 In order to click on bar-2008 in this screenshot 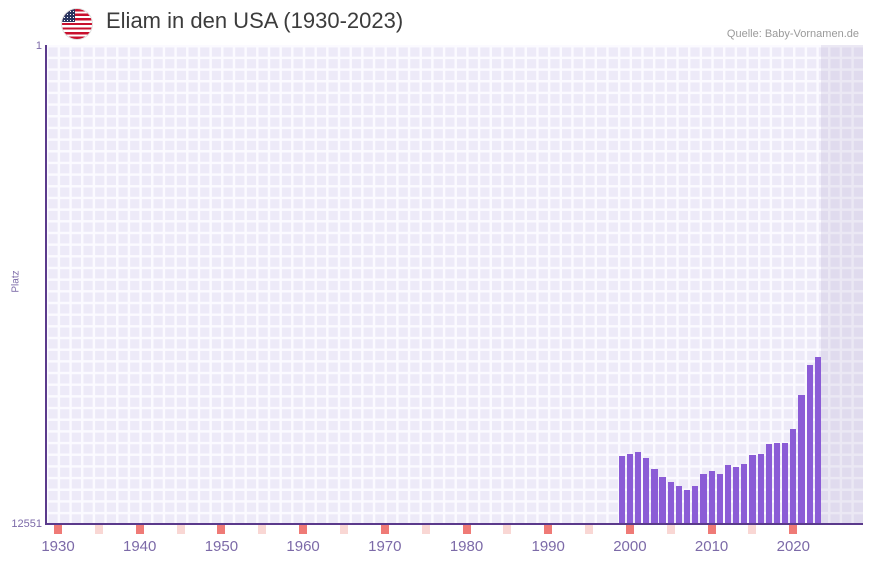, I will do `click(695, 505)`.